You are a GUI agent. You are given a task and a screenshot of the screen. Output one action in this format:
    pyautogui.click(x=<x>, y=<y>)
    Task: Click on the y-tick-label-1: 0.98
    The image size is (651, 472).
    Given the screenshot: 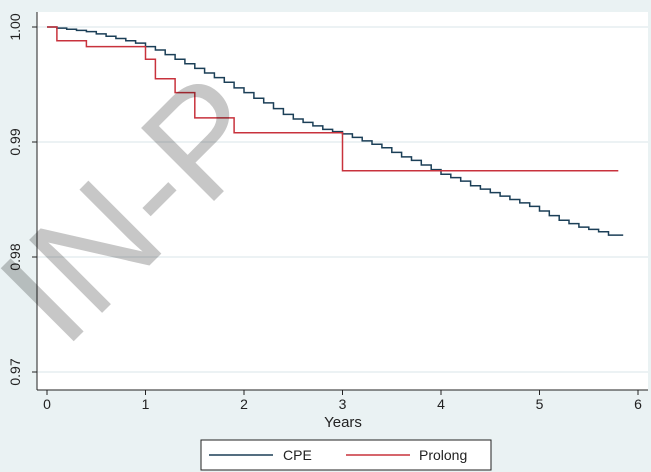 What is the action you would take?
    pyautogui.click(x=15, y=256)
    